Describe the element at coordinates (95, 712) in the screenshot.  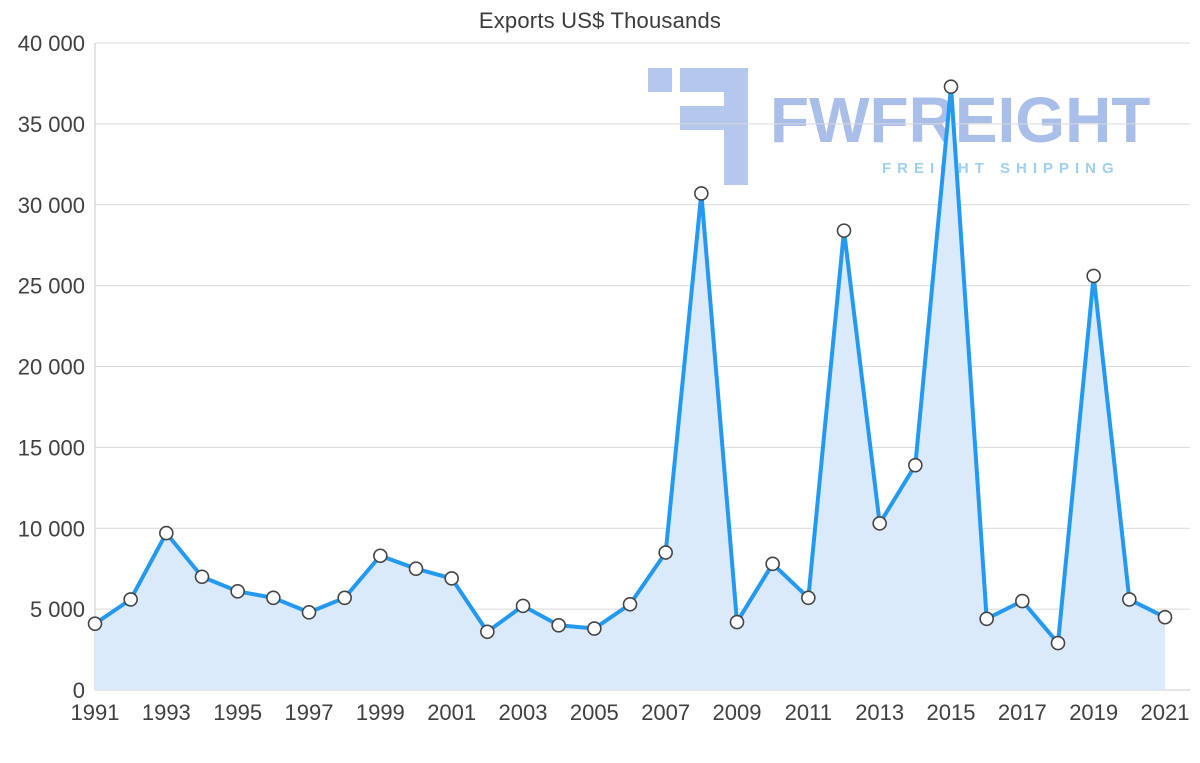
I see `svg-text: 1991` at that location.